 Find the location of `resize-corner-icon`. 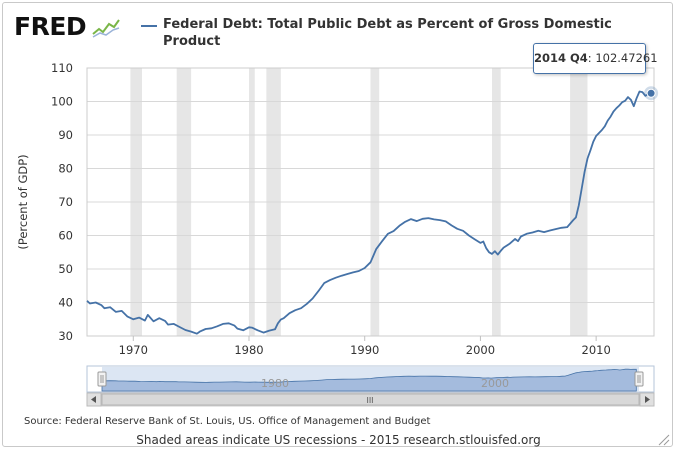

resize-corner-icon is located at coordinates (663, 440).